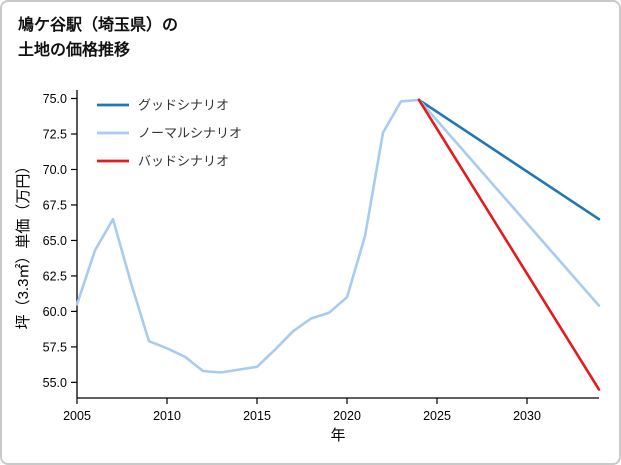 Image resolution: width=621 pixels, height=465 pixels. Describe the element at coordinates (55, 347) in the screenshot. I see `y-tick-label: 57.5` at that location.